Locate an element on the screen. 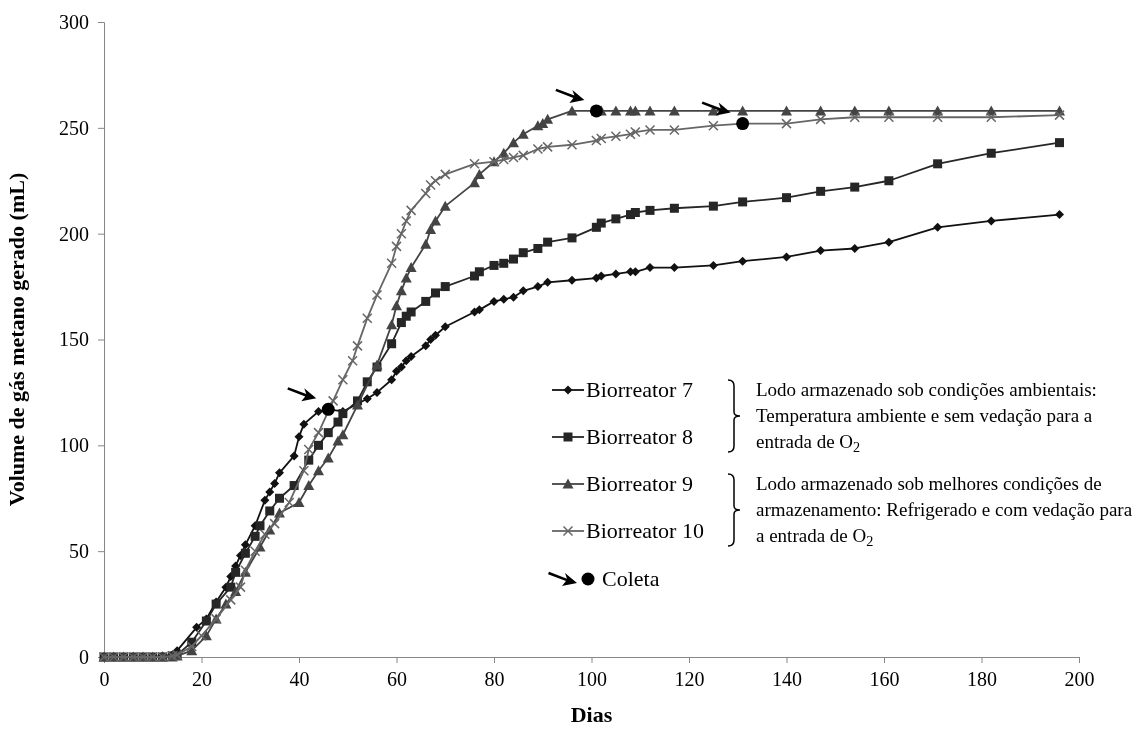 The image size is (1138, 733). annotation: Lodo armazenado sob condições ambientais: Temperatura ambiente e sem vedação para a entrada de O$_{2}$ is located at coordinates (926, 417).